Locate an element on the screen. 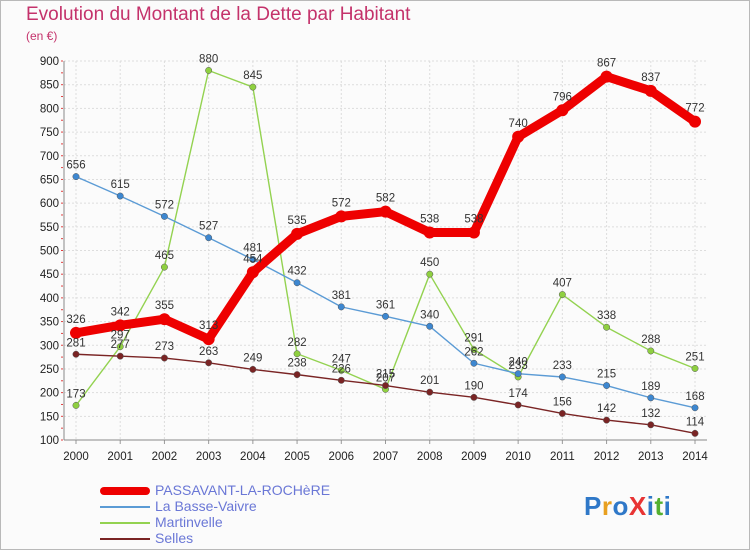 This screenshot has height=550, width=750. x-tick-label: 2006 is located at coordinates (341, 457).